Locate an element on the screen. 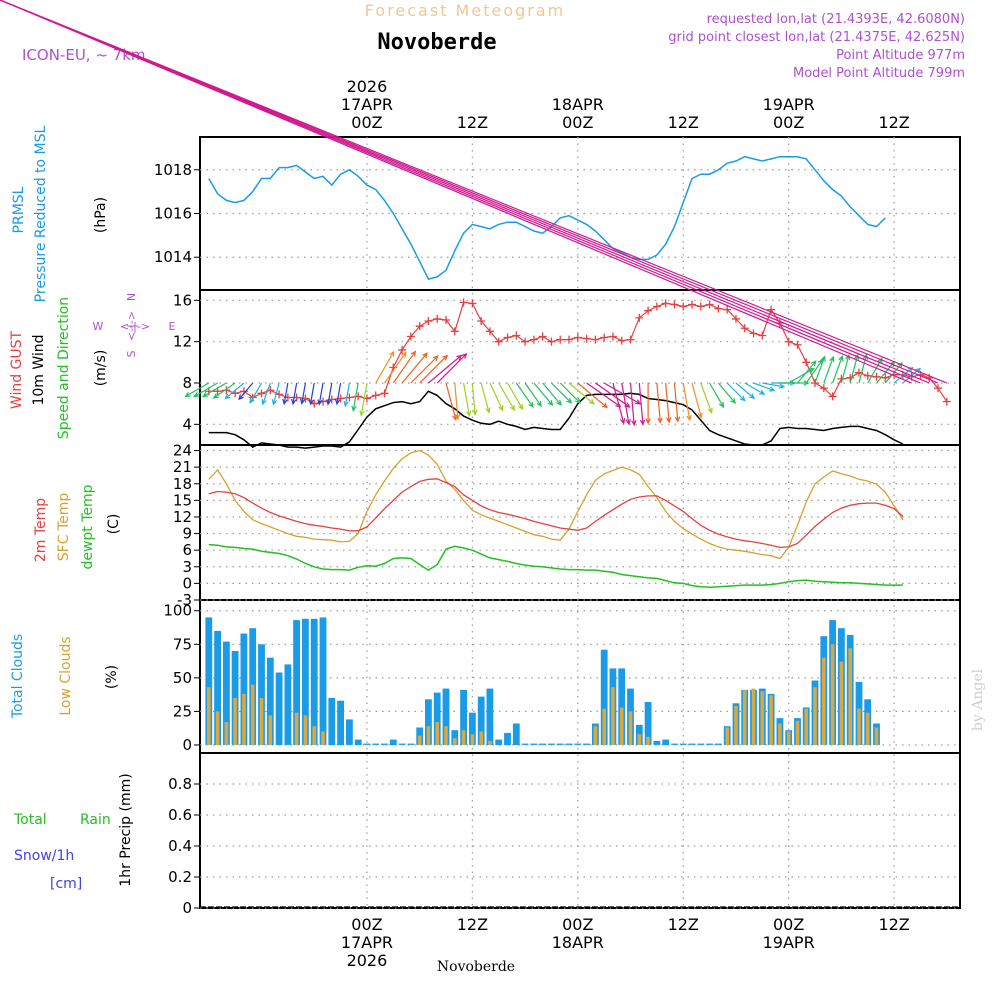 This screenshot has width=1000, height=1000. top-time-label: 12Z is located at coordinates (893, 122).